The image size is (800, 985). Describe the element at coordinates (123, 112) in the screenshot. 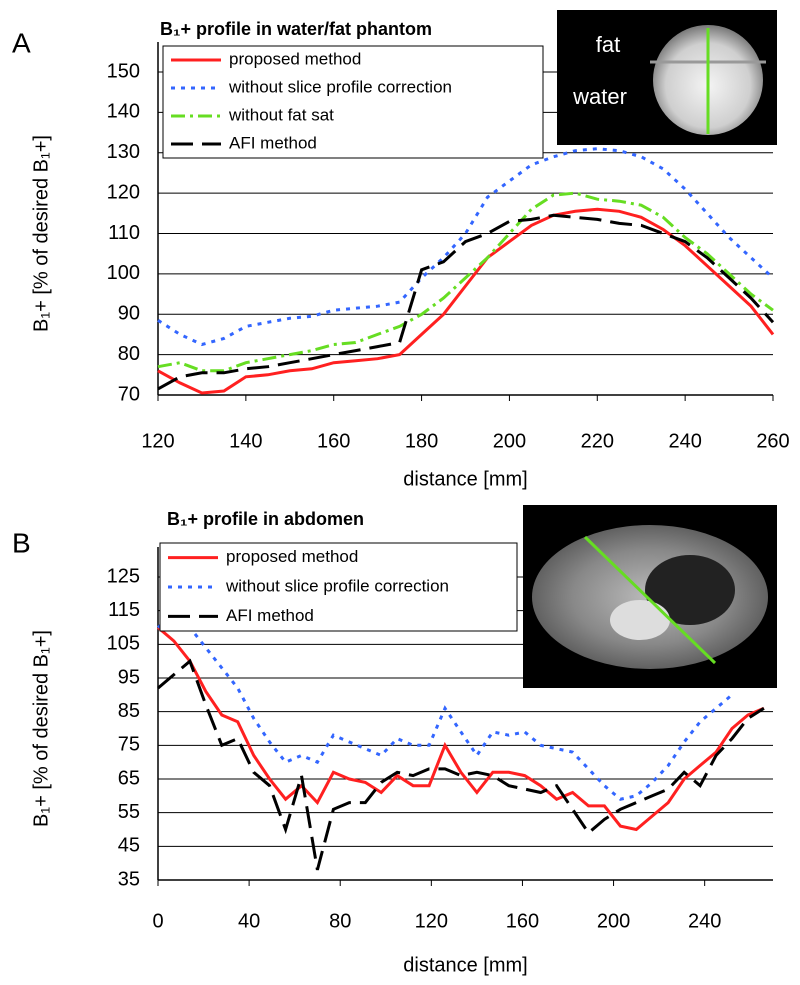

I see `y-tick-label: 140` at that location.